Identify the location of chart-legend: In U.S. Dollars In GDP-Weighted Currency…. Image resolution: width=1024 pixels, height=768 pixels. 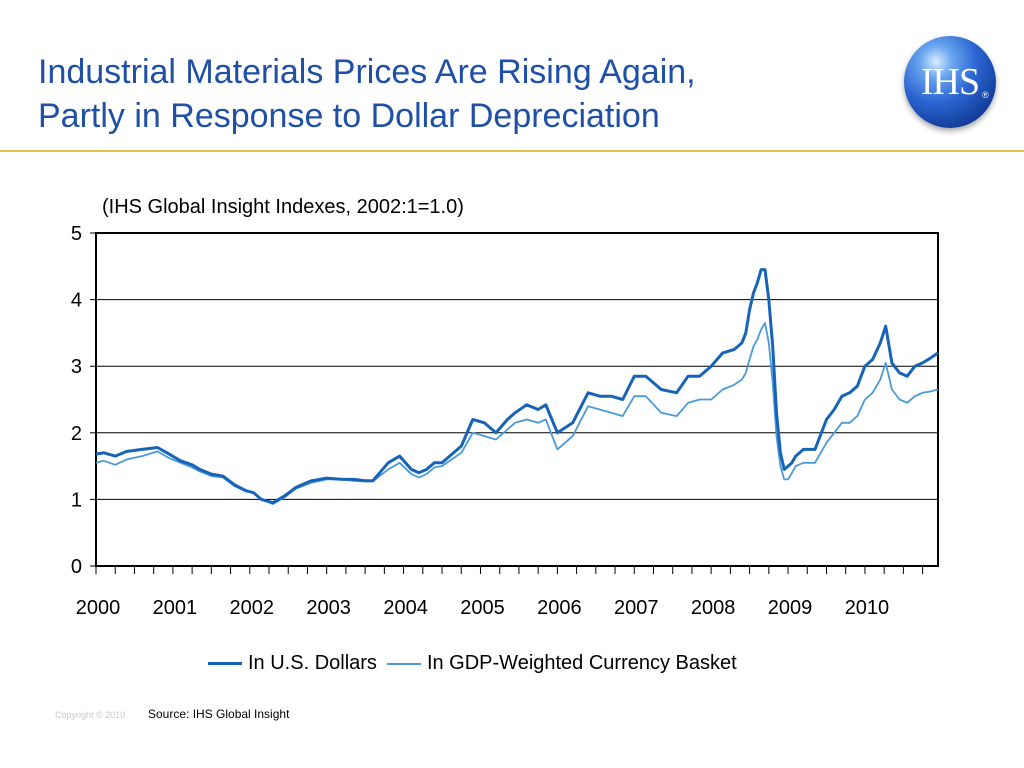
(477, 663).